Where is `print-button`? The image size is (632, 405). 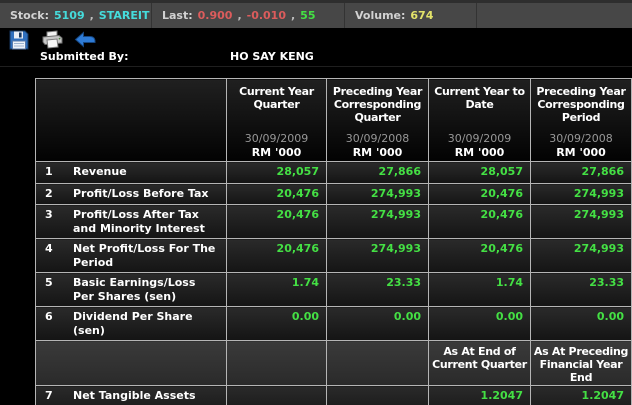
print-button is located at coordinates (52, 40).